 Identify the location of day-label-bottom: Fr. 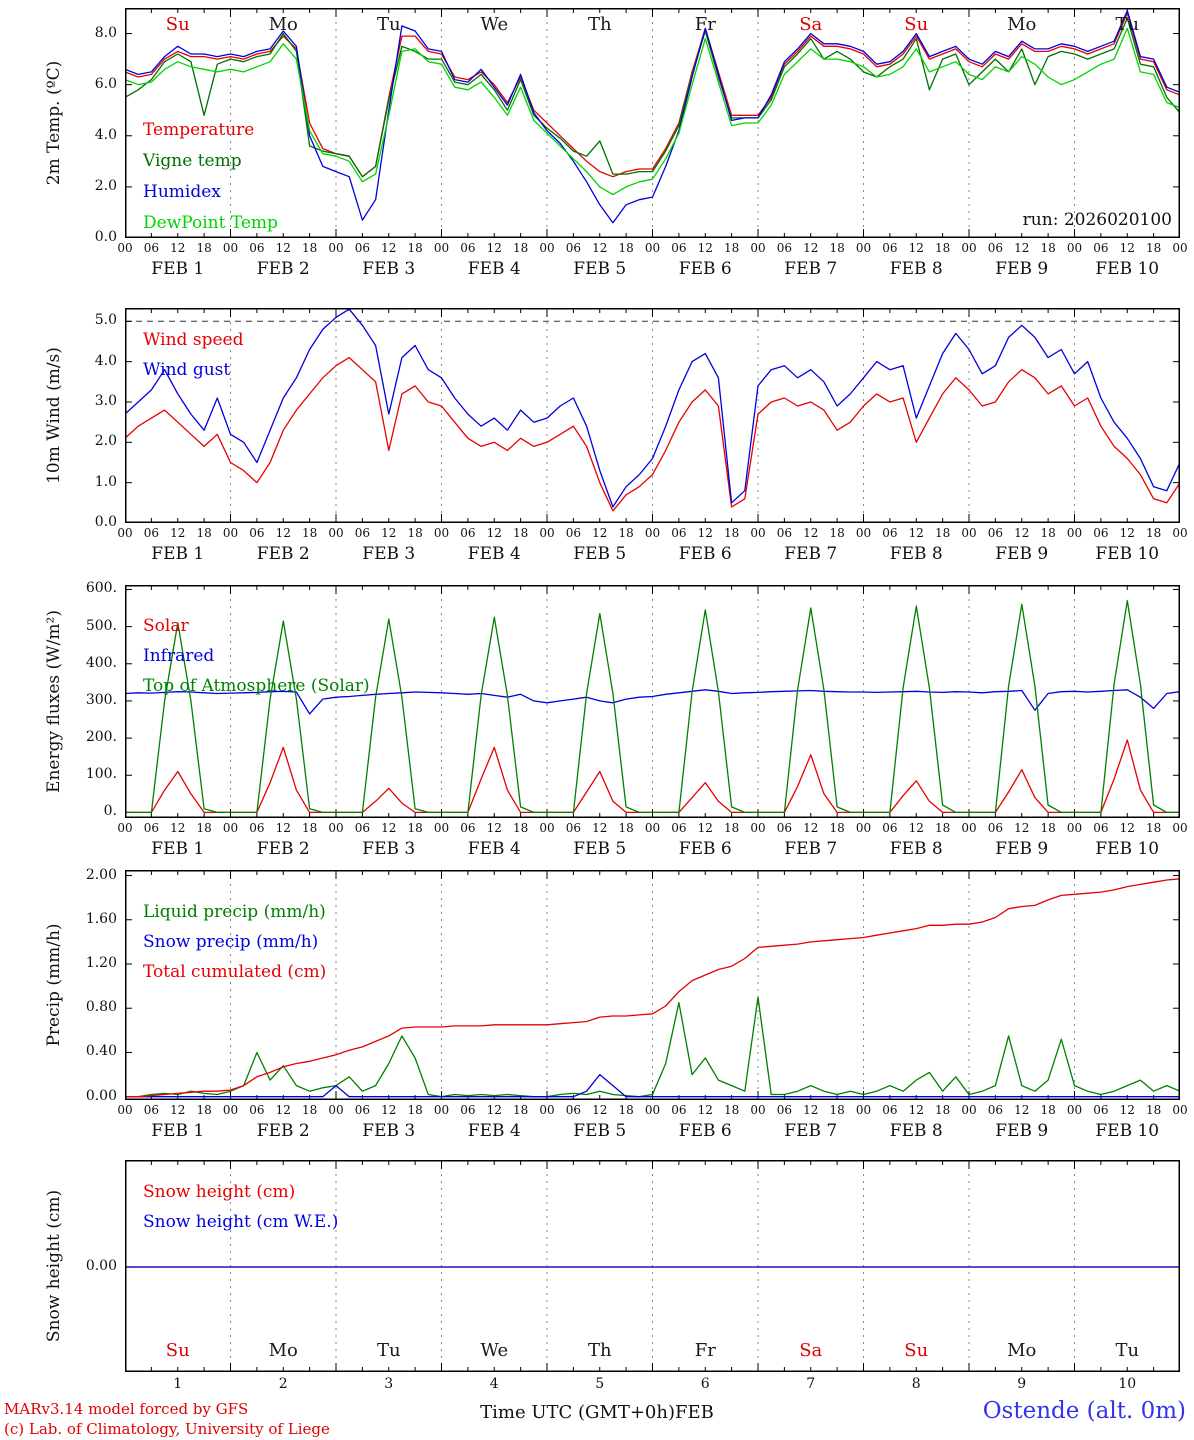
(705, 1350).